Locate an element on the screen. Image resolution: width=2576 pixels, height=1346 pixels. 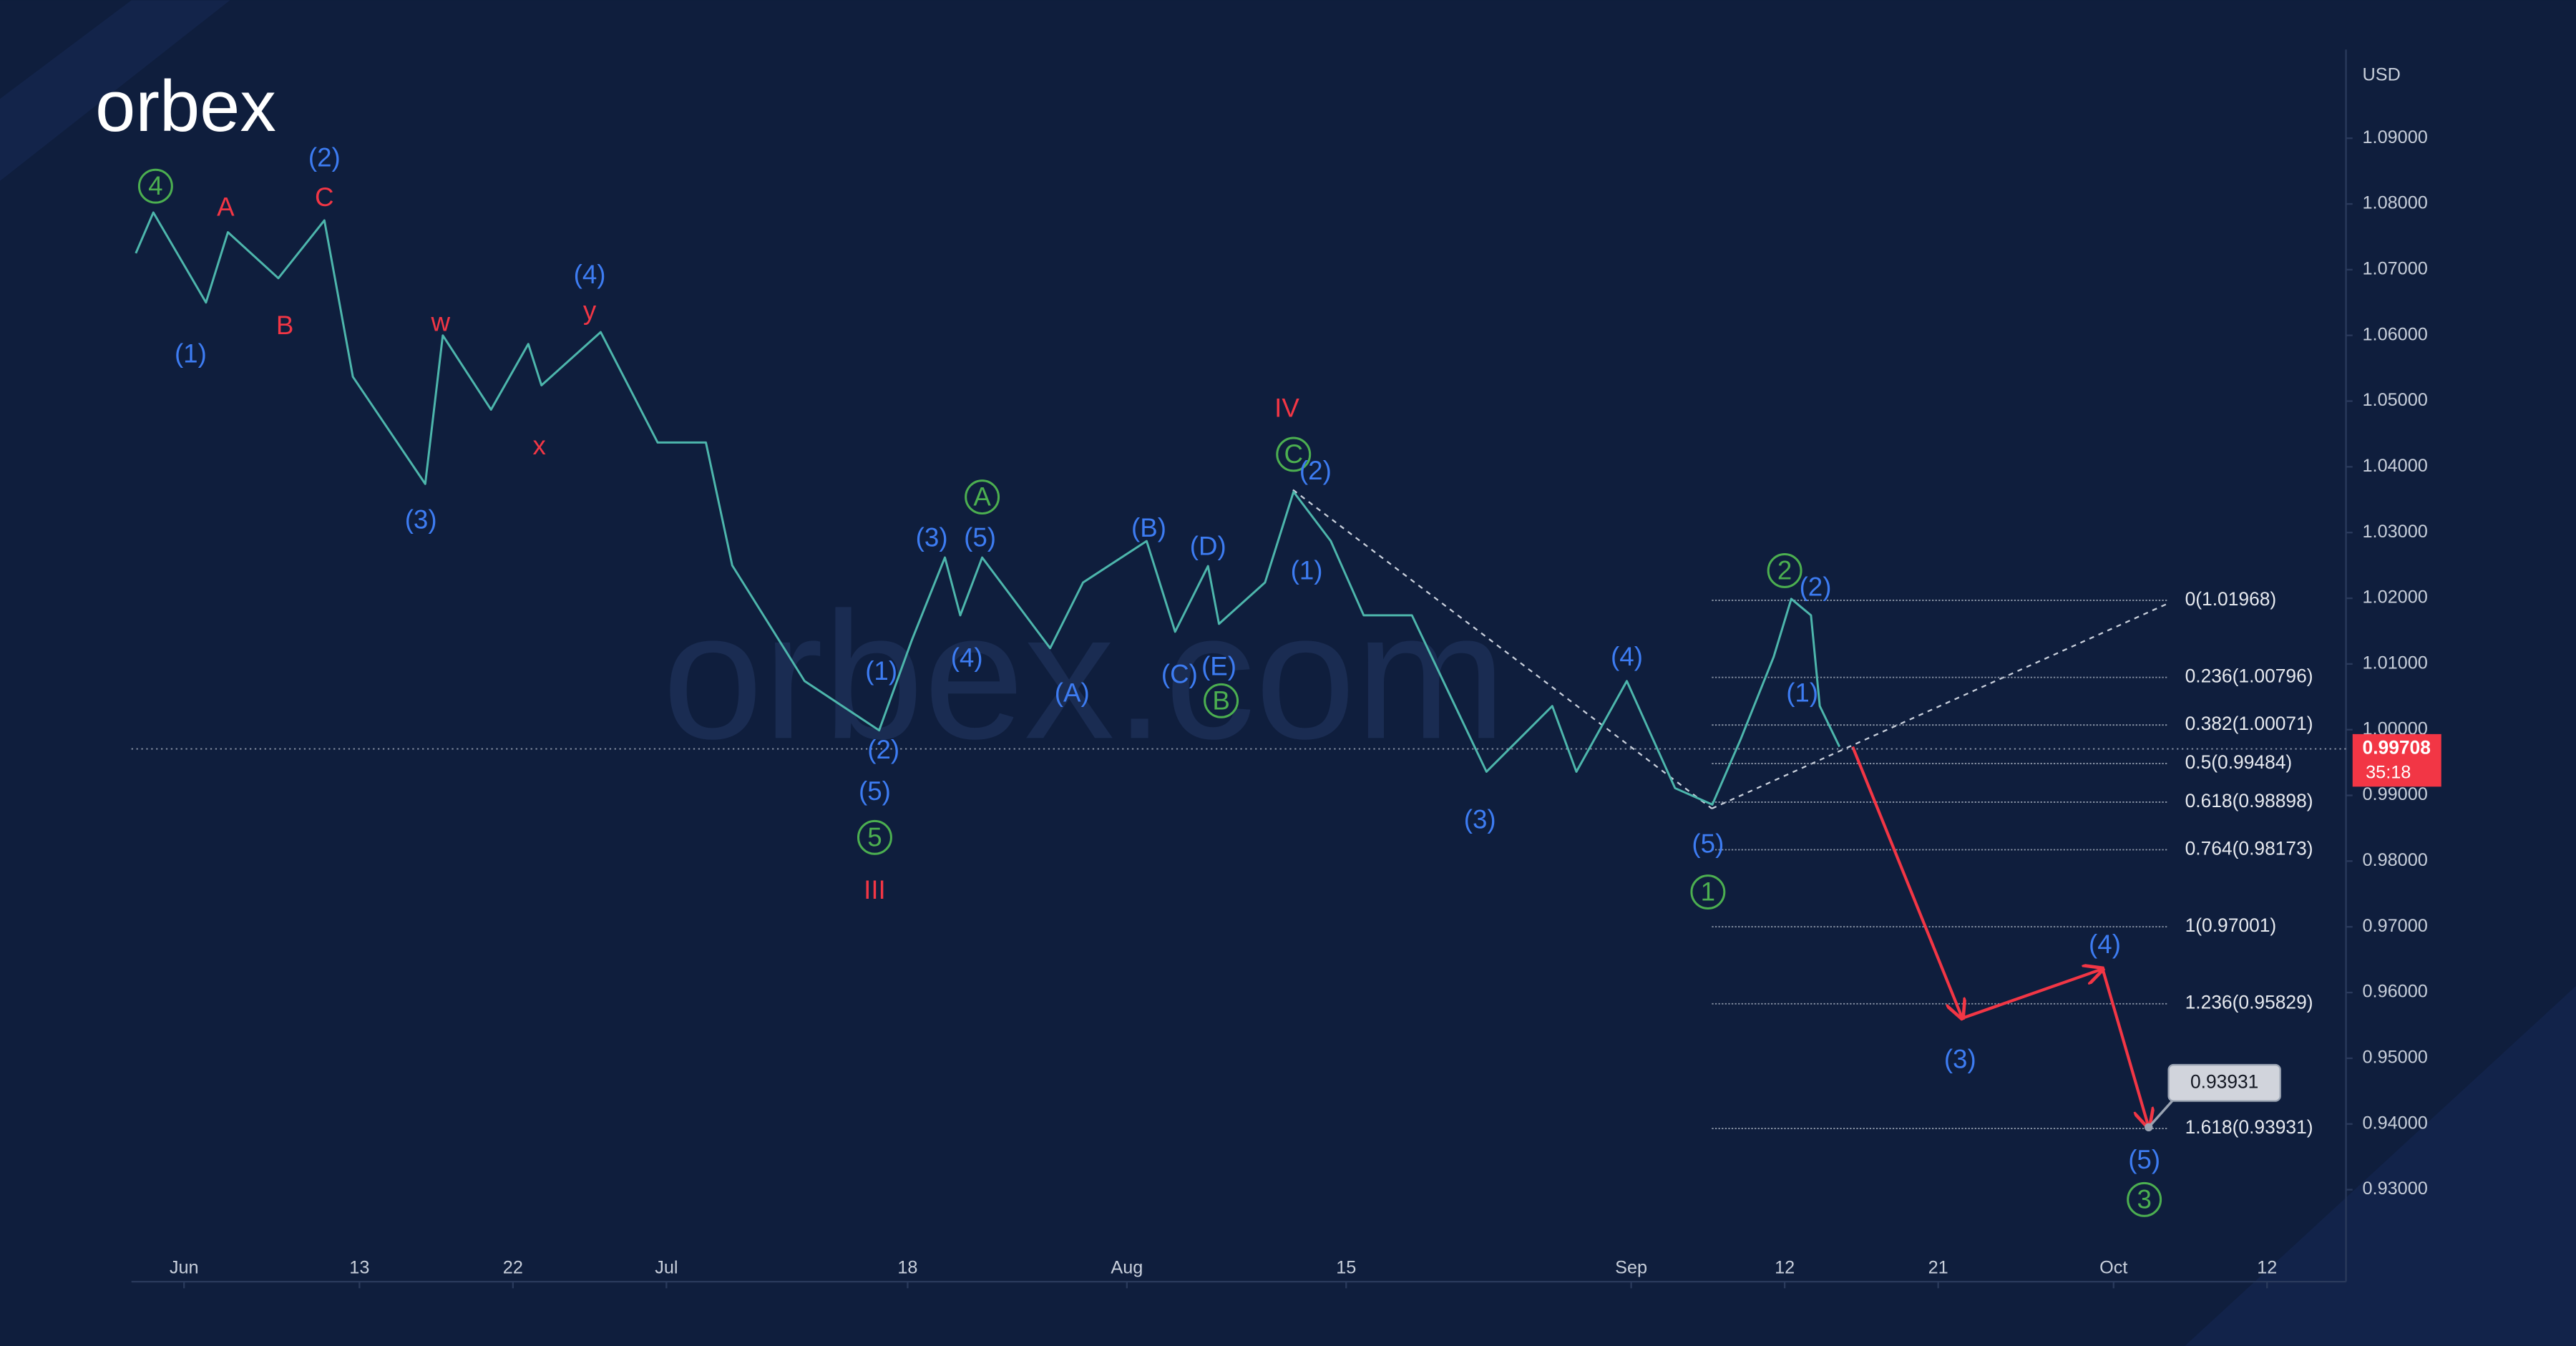
y-tick-label: 0.94000 is located at coordinates (2395, 1123).